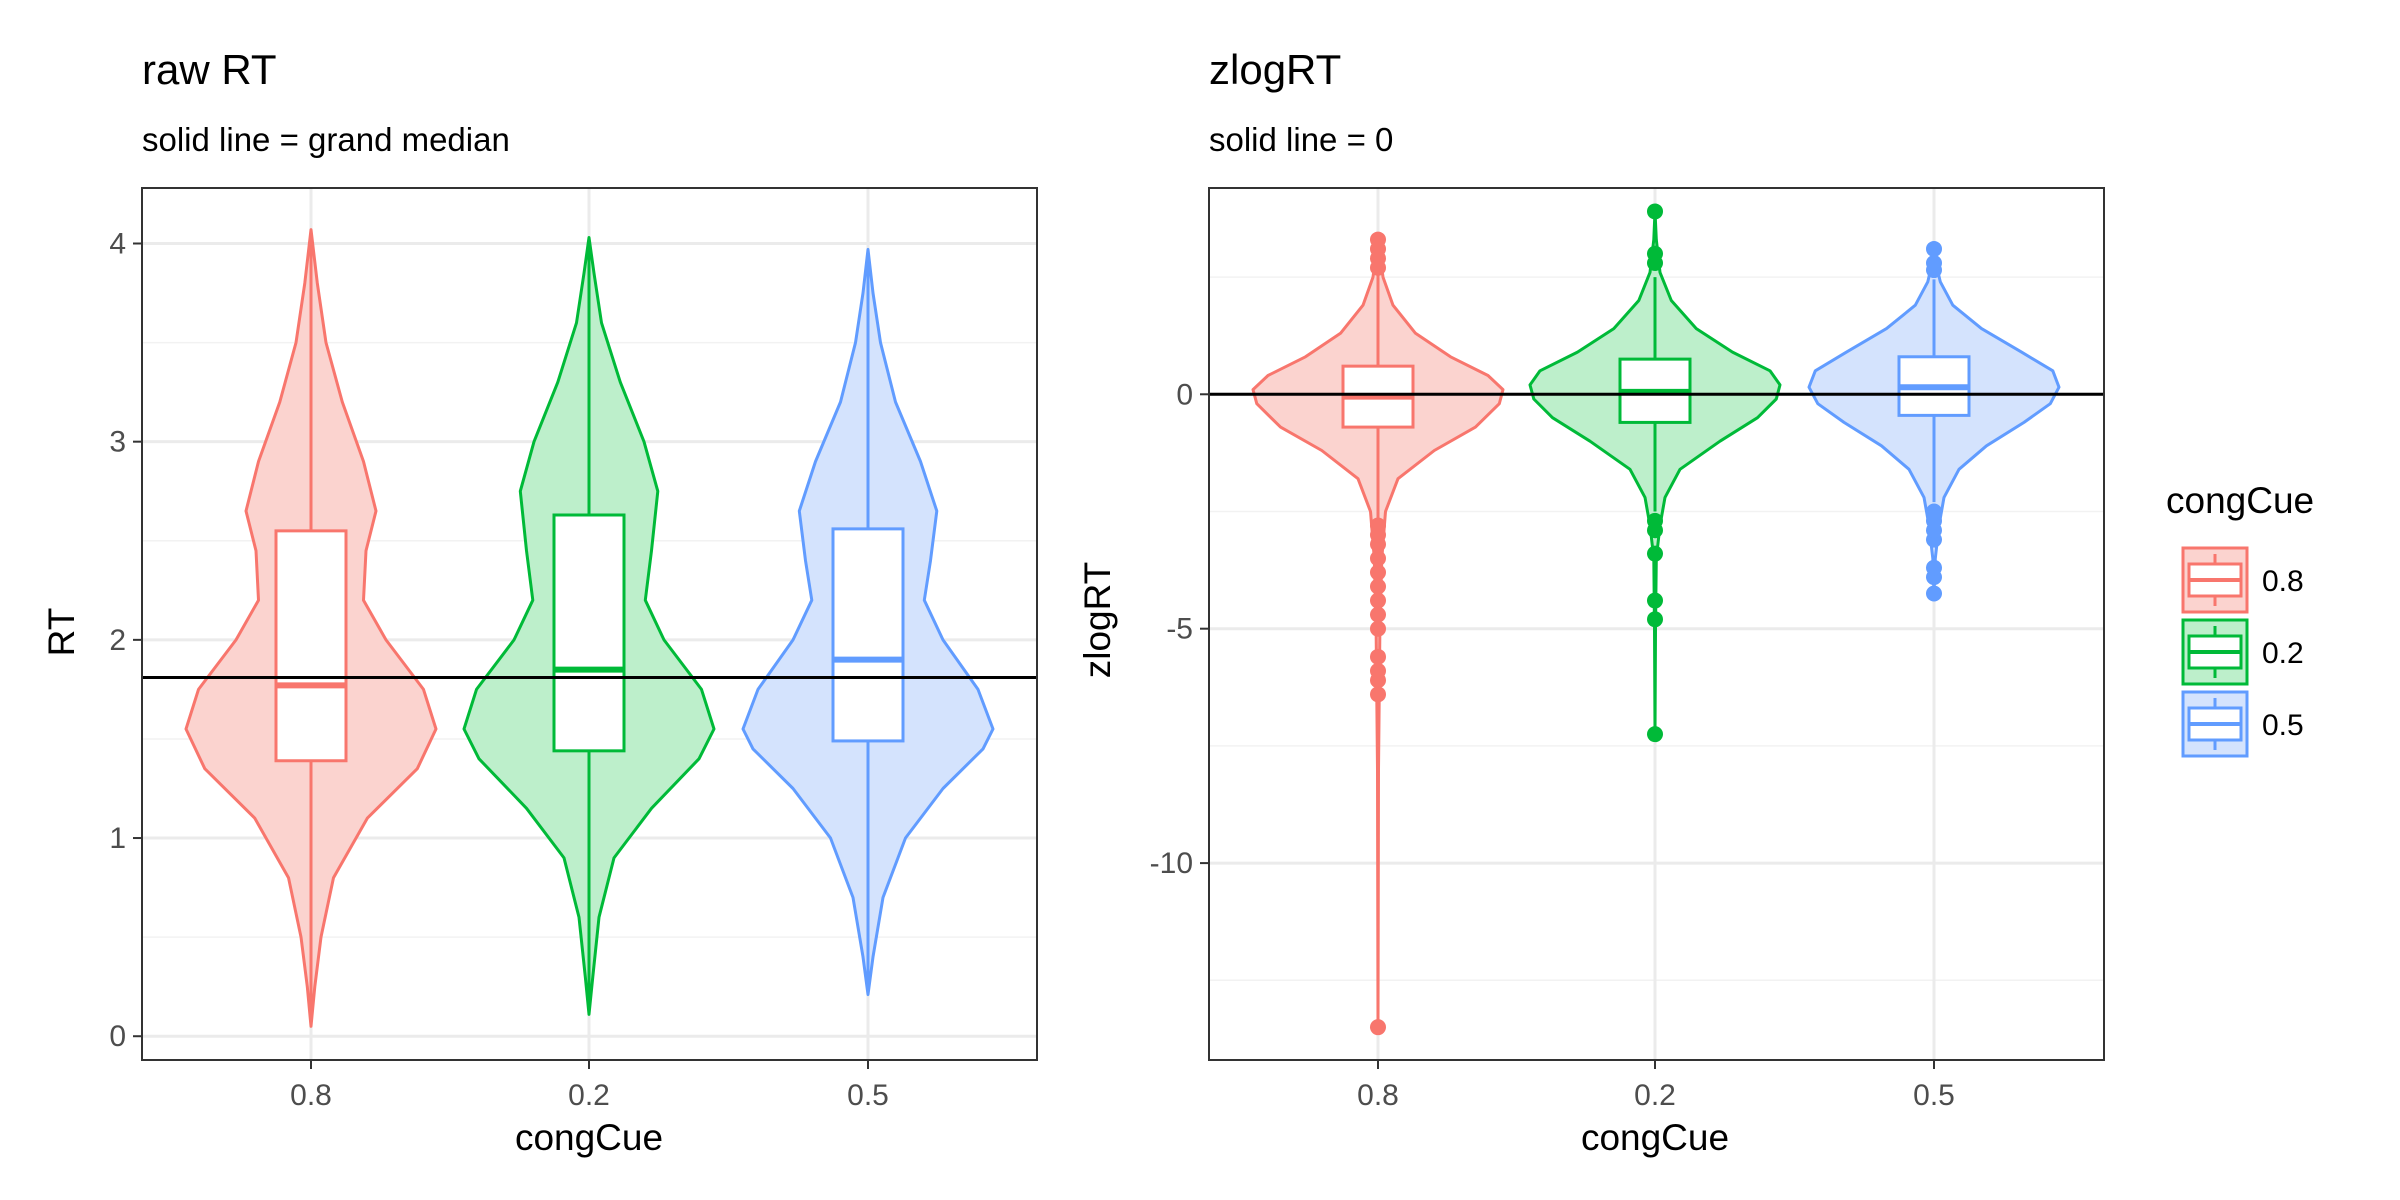  I want to click on left-y-axis-label: RT, so click(61, 632).